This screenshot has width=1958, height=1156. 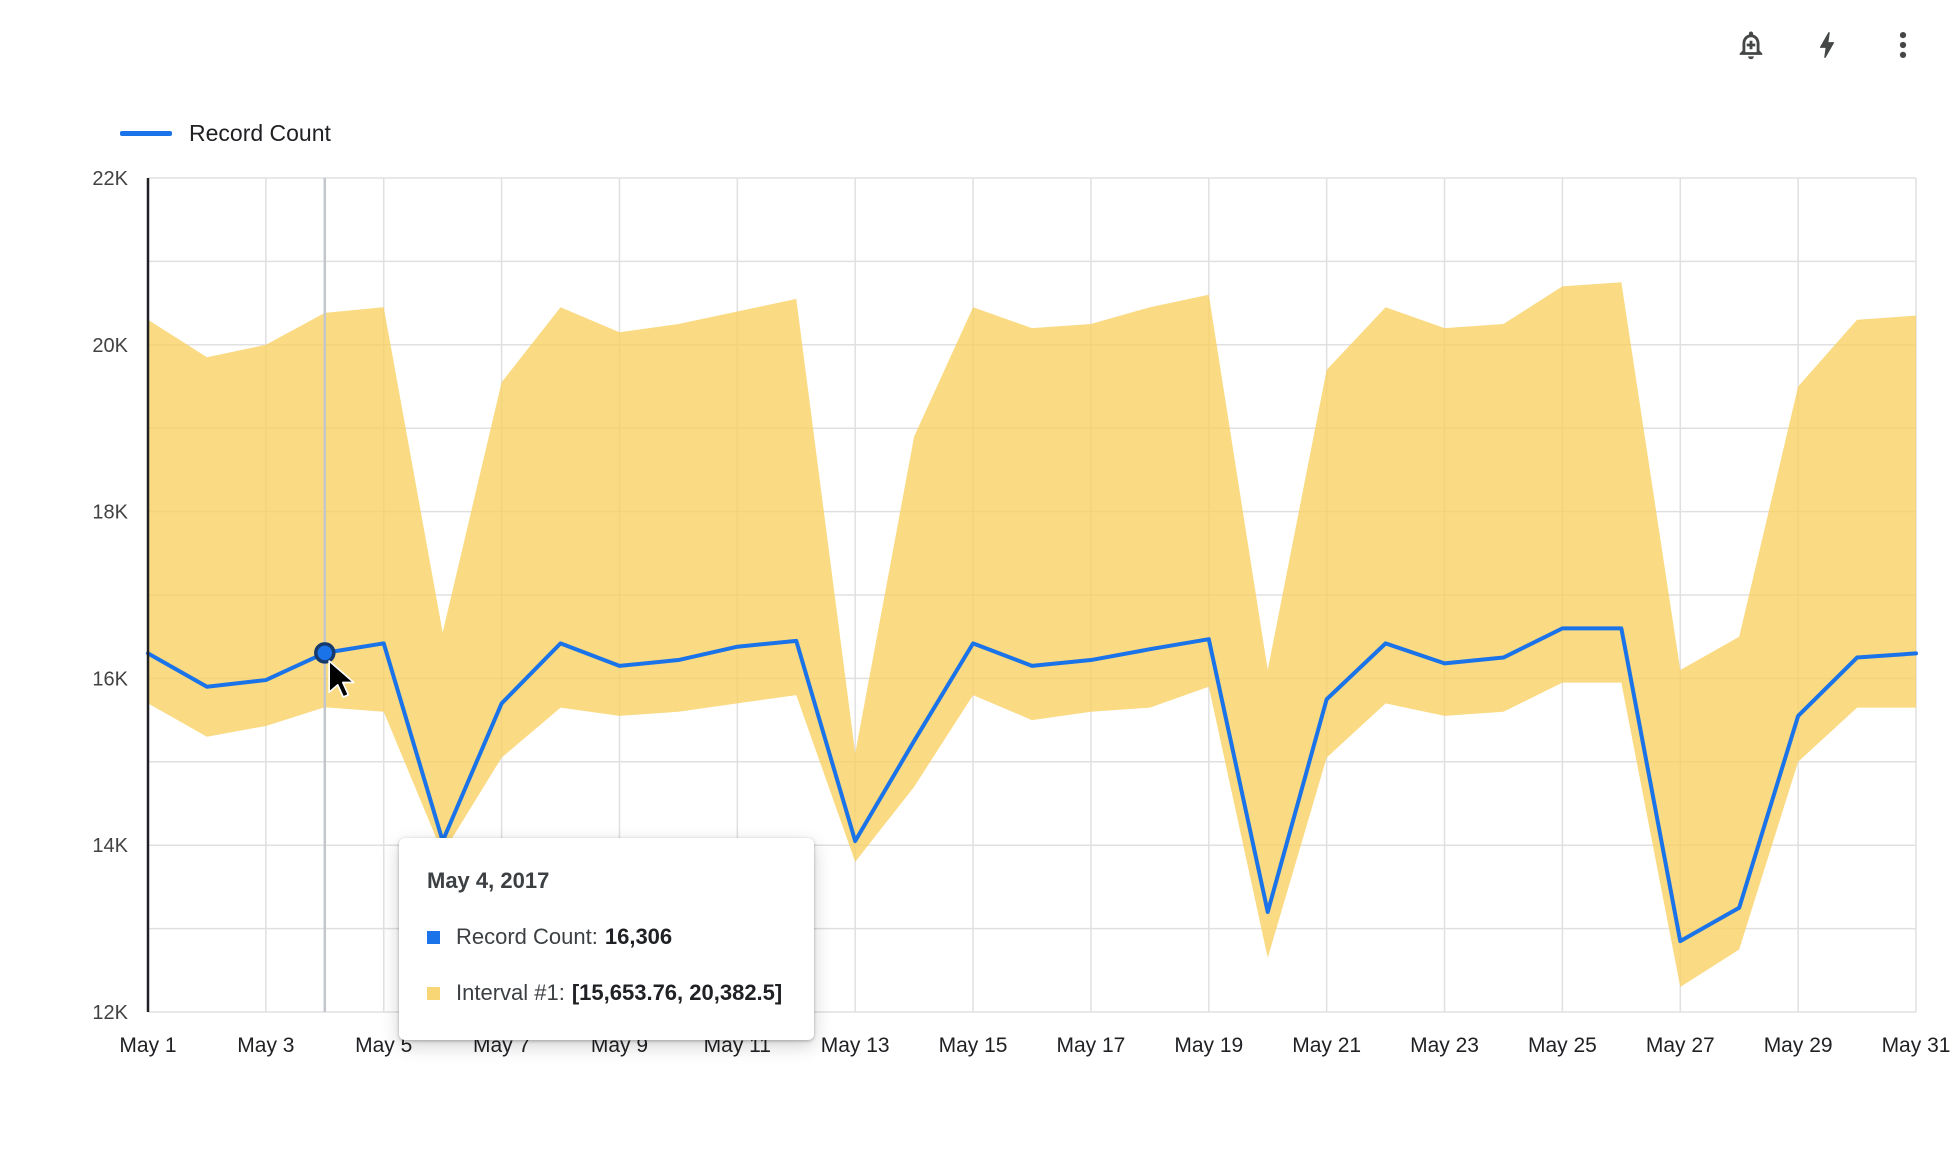 I want to click on x-tick-label: May 25, so click(x=1562, y=1045).